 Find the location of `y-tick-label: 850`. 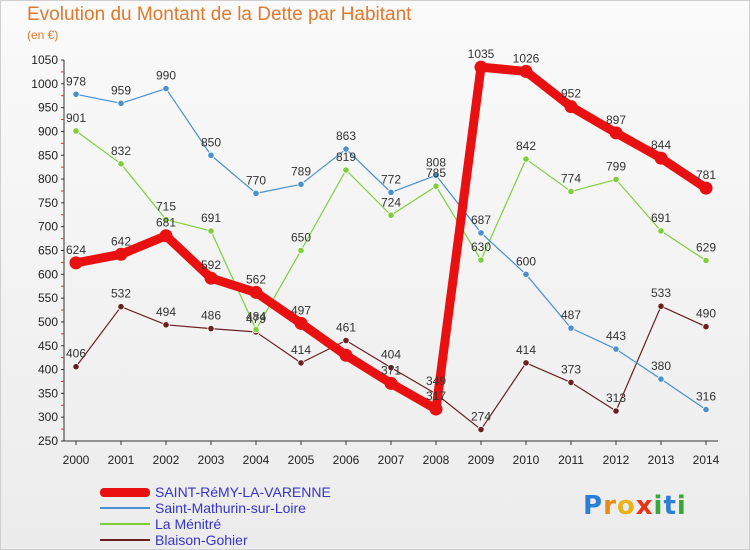

y-tick-label: 850 is located at coordinates (48, 155).